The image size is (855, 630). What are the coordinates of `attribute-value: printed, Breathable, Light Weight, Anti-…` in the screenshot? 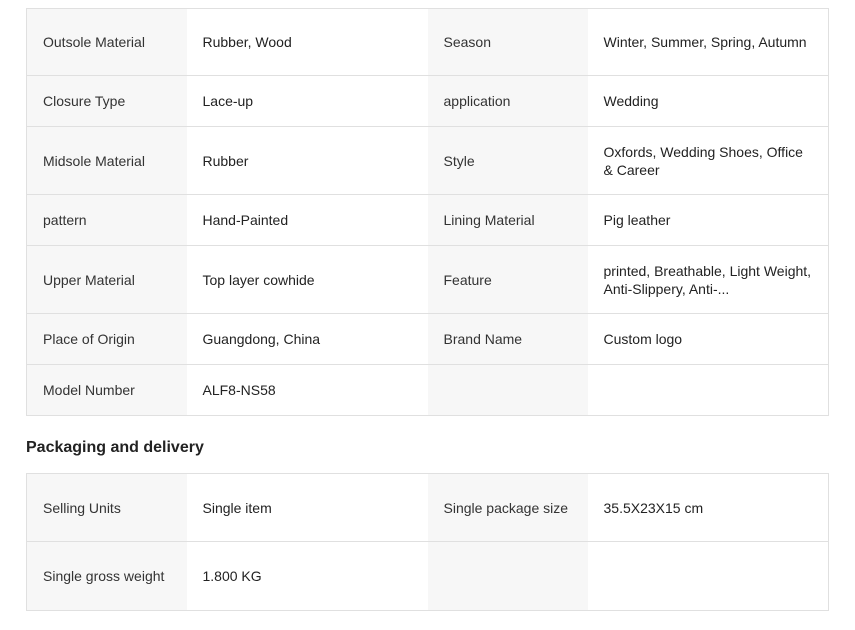 It's located at (708, 279).